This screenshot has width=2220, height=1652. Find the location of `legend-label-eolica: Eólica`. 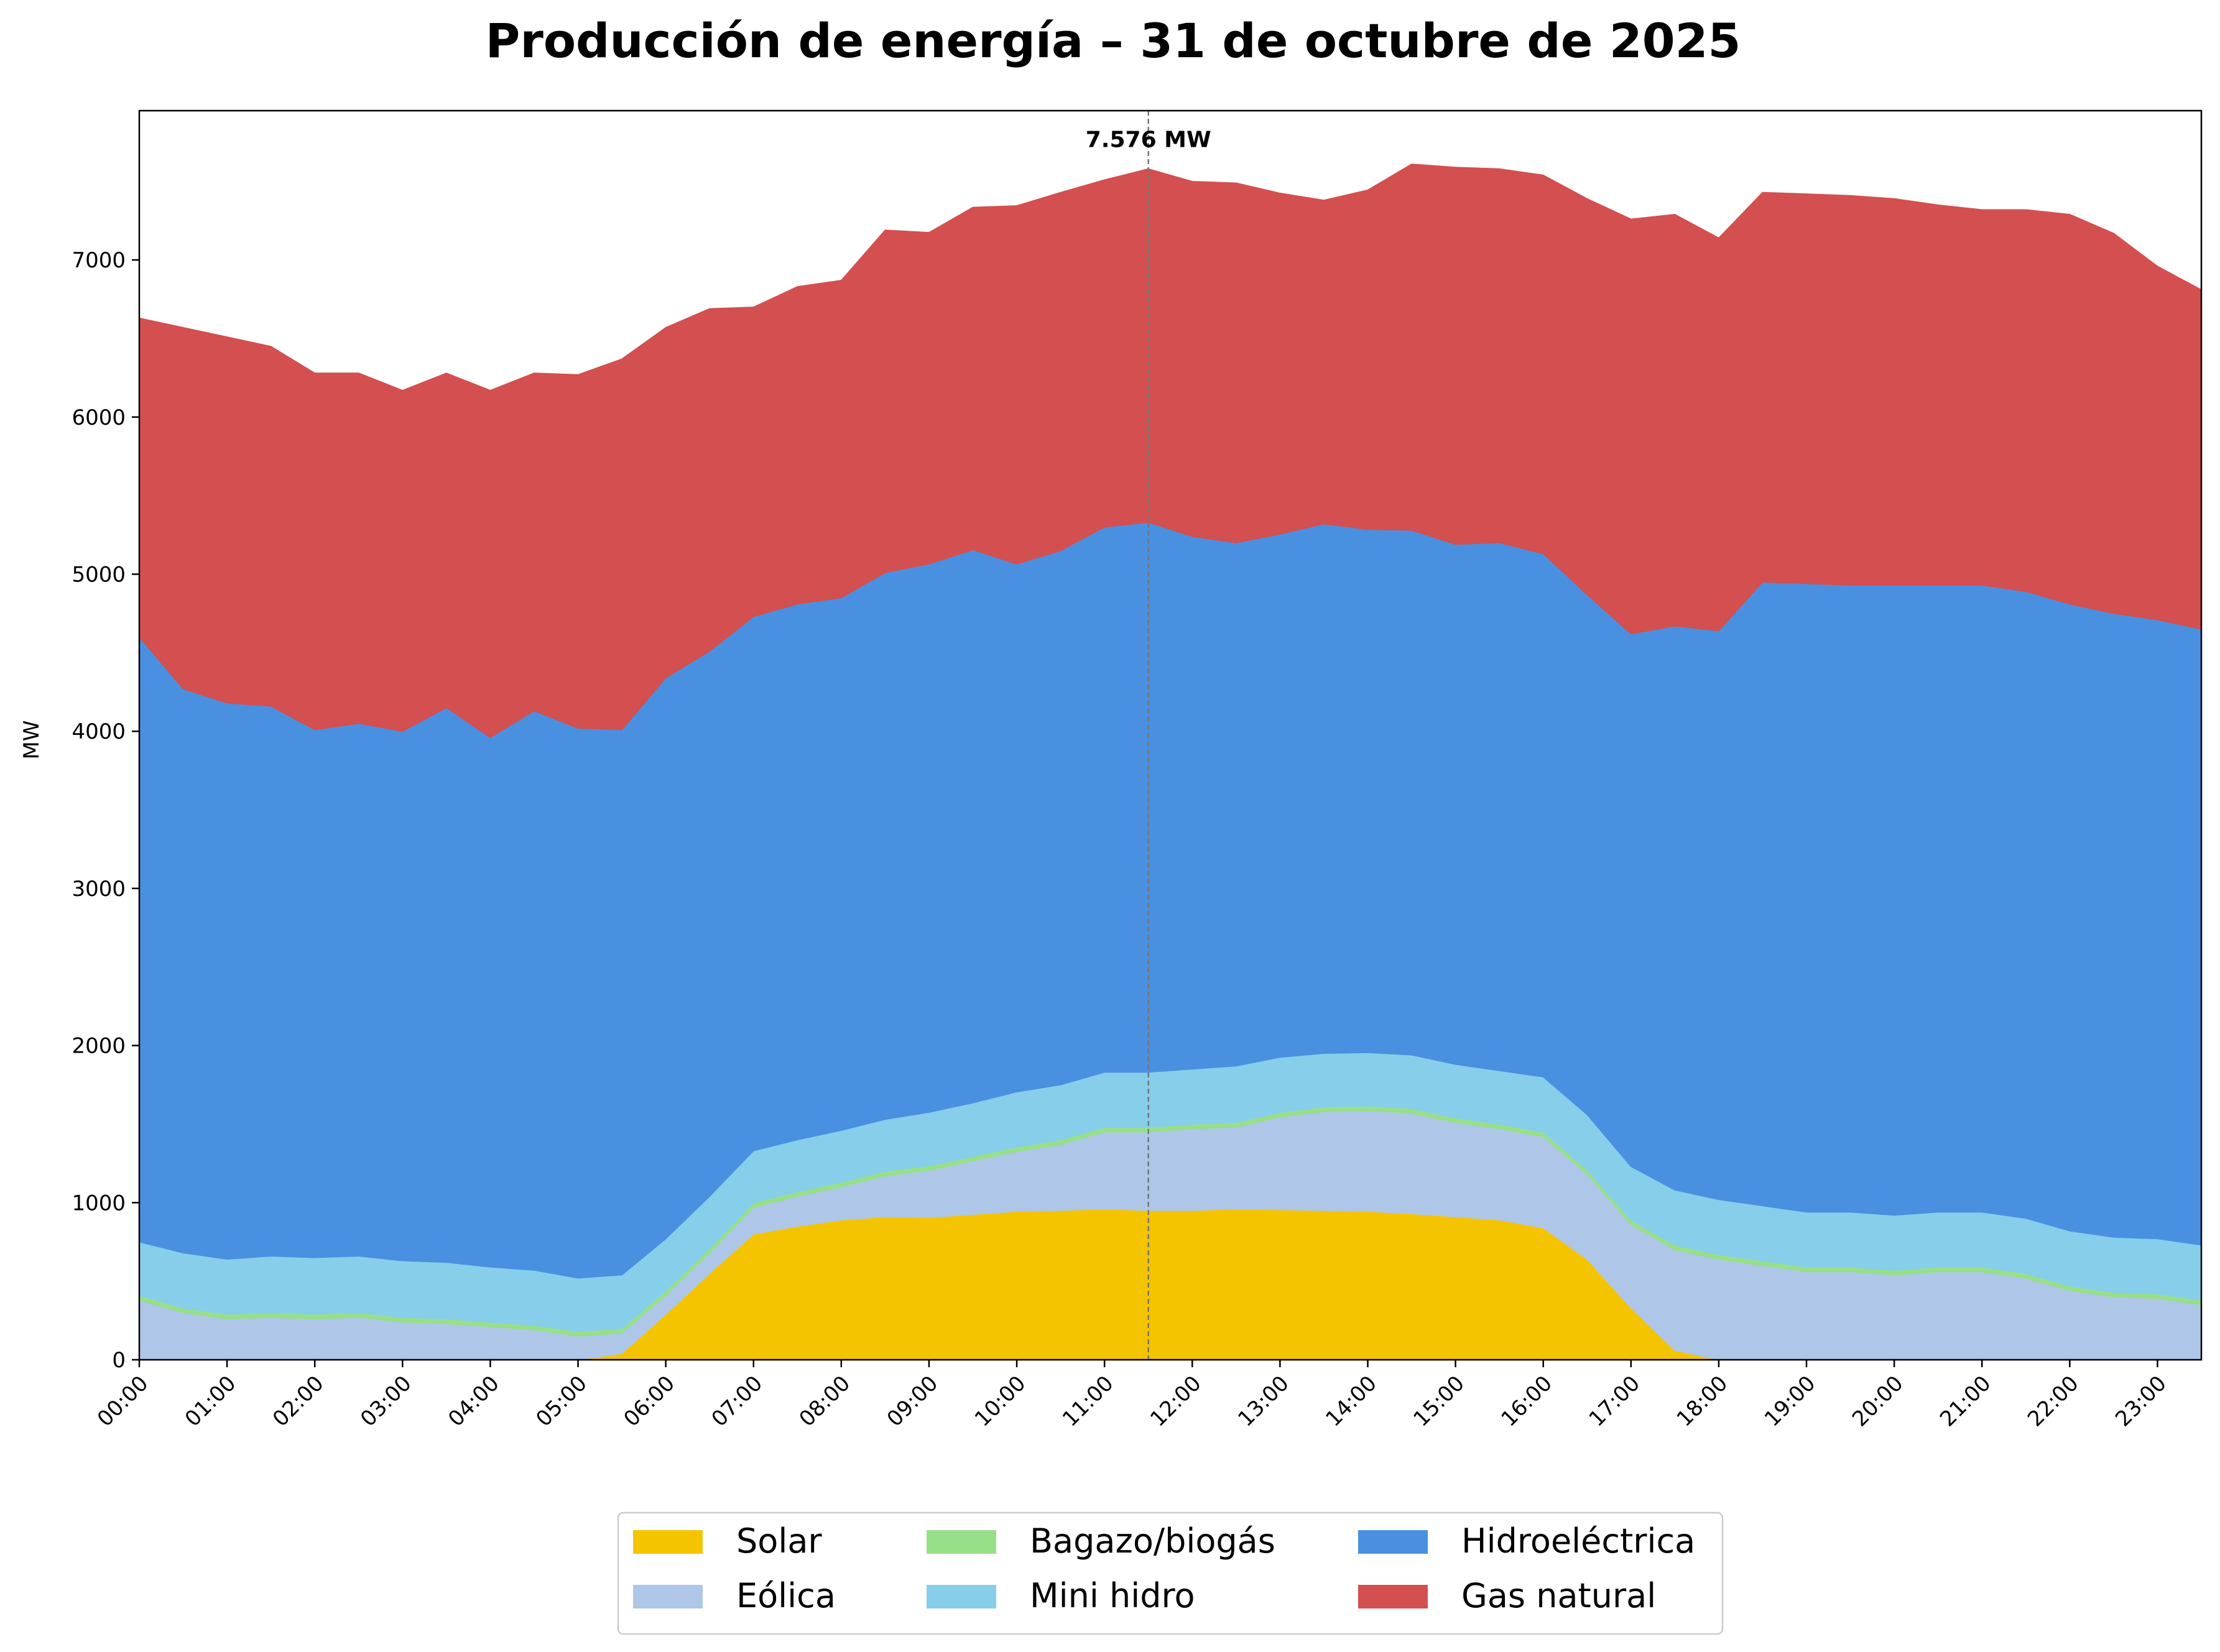

legend-label-eolica: Eólica is located at coordinates (786, 1595).